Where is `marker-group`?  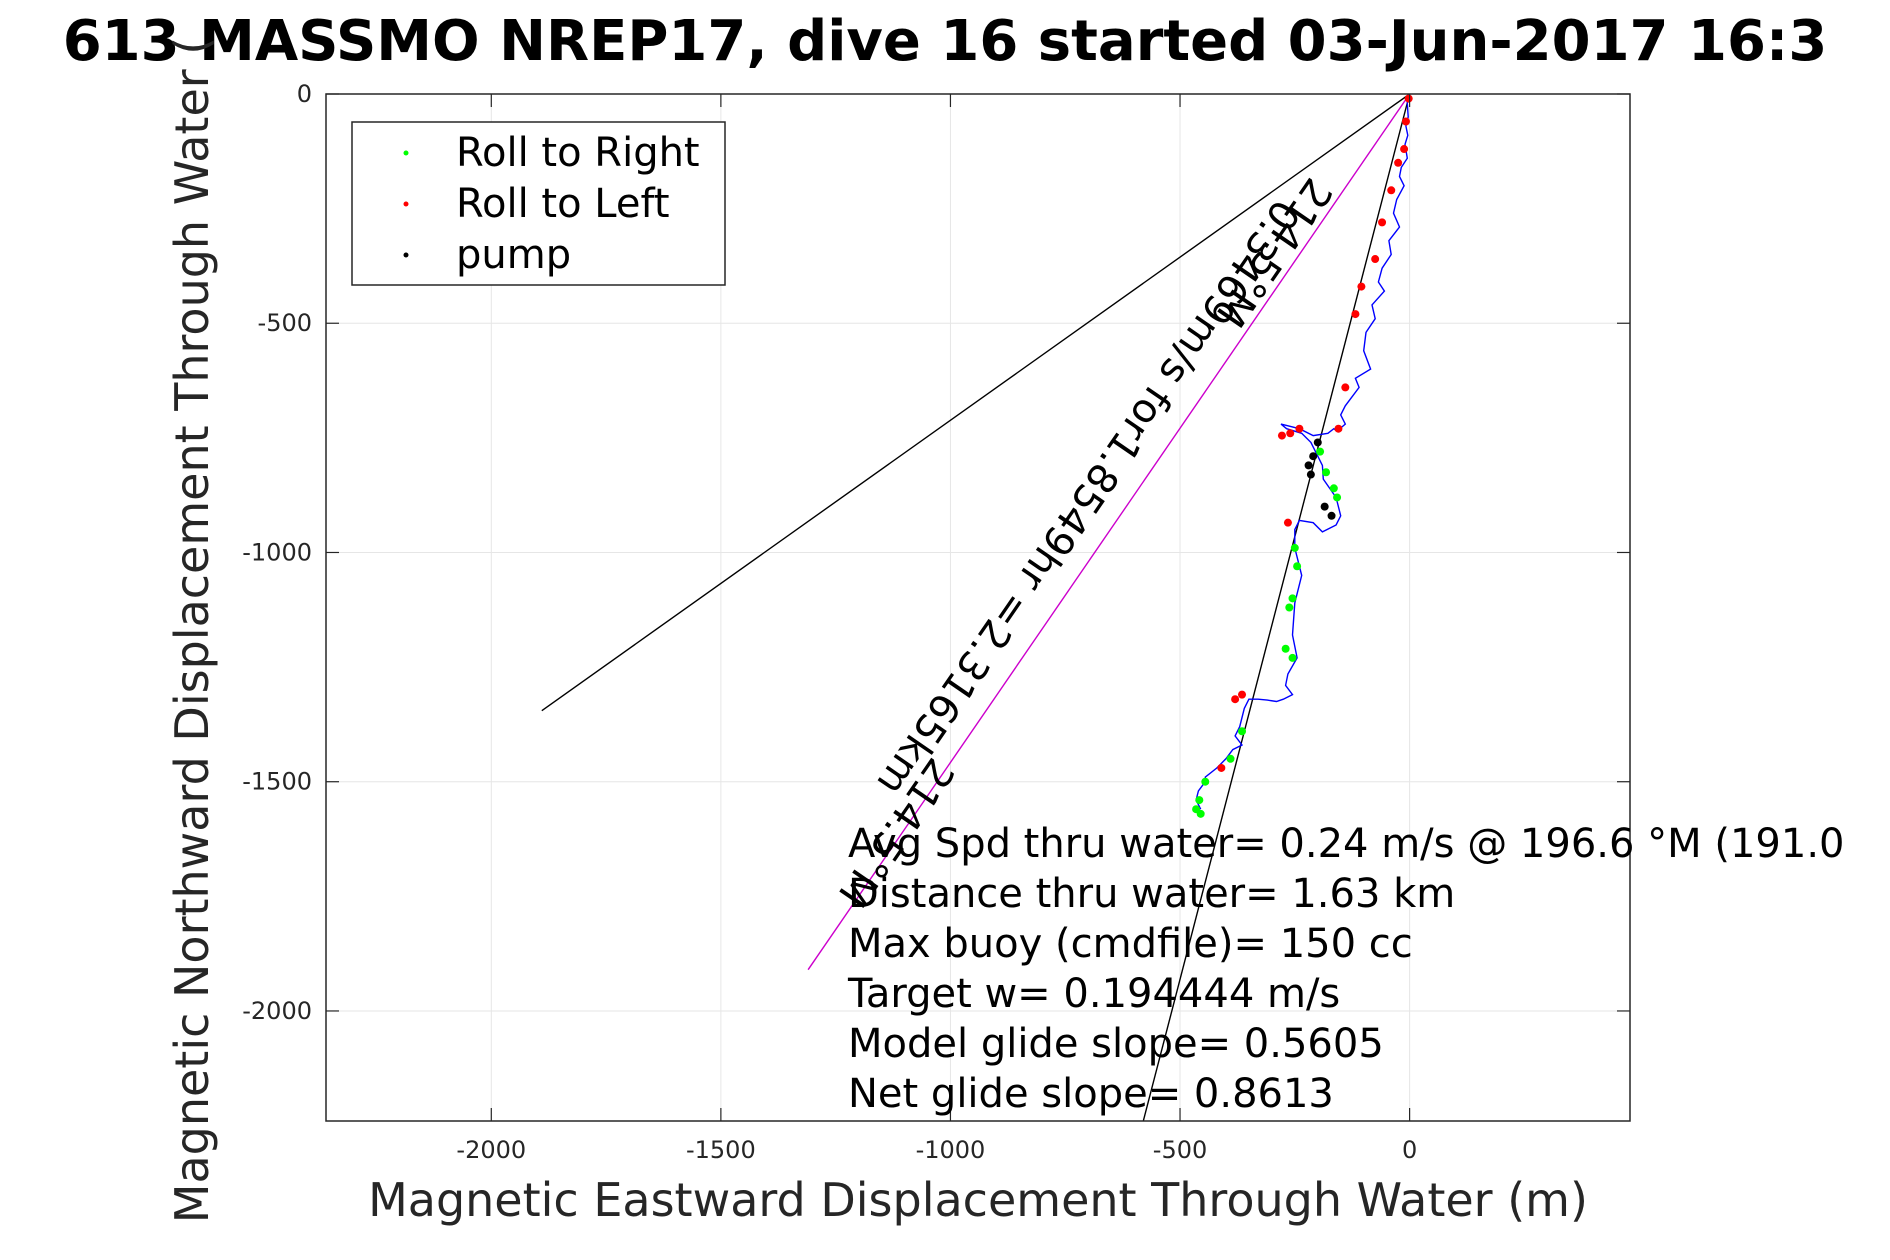
marker-group is located at coordinates (1302, 456).